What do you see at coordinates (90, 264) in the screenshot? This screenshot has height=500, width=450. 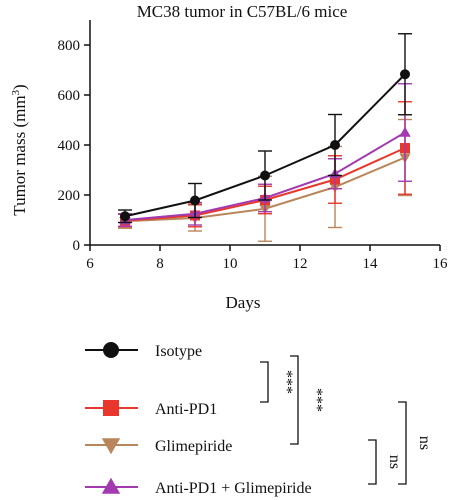 I see `x-tick-label-6: 6` at bounding box center [90, 264].